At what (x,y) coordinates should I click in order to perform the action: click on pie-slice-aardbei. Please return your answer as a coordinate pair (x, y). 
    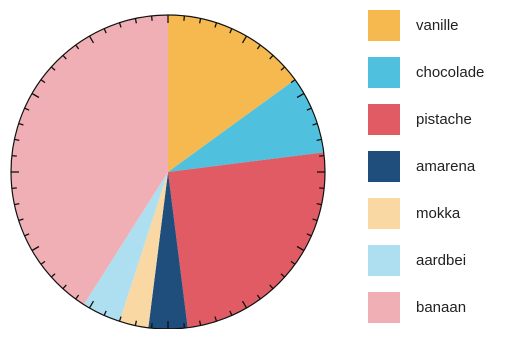
    Looking at the image, I should click on (125, 247).